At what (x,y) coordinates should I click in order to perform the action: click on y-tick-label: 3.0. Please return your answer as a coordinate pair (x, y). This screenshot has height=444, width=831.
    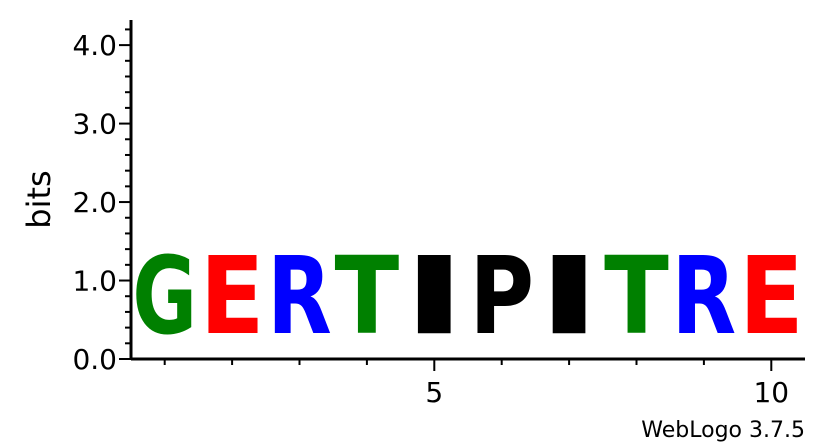
    Looking at the image, I should click on (94, 124).